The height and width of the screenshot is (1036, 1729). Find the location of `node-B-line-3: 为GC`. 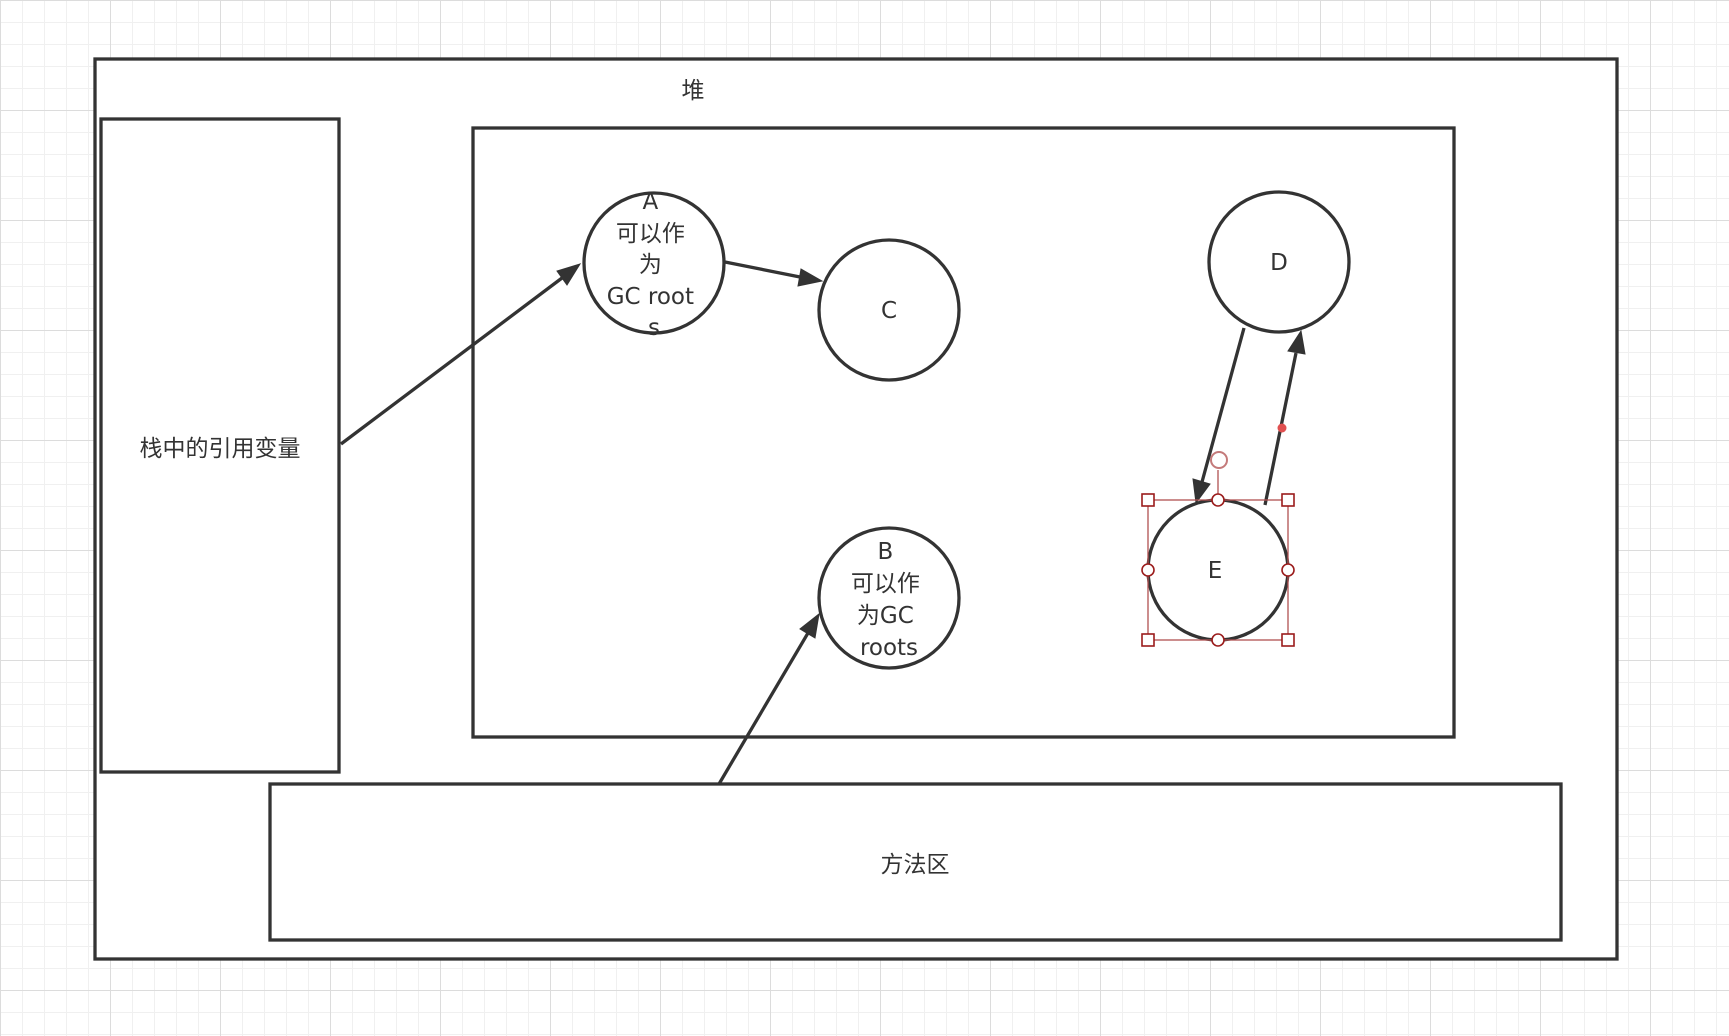

node-B-line-3: 为GC is located at coordinates (885, 616).